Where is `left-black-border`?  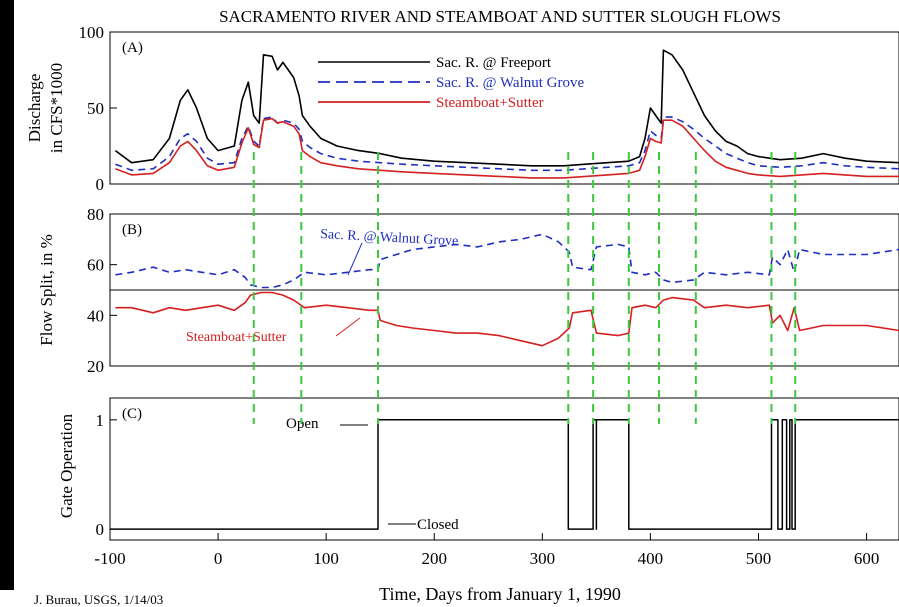 left-black-border is located at coordinates (7, 295).